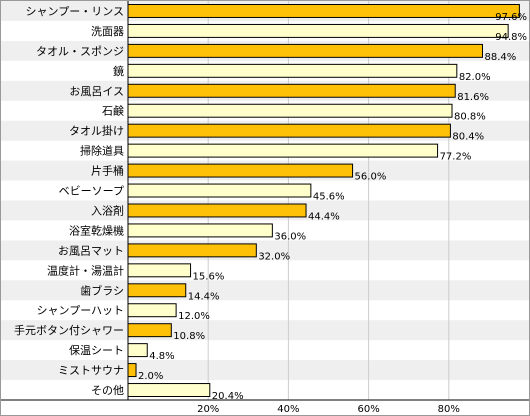  Describe the element at coordinates (96, 91) in the screenshot. I see `category-label: お風呂イス` at that location.